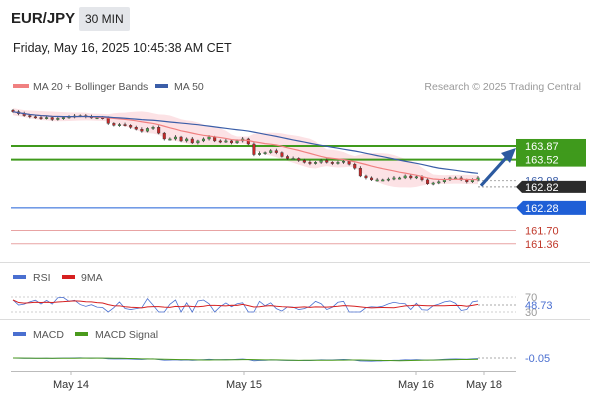 The width and height of the screenshot is (590, 400). What do you see at coordinates (19, 334) in the screenshot?
I see `macd-legend-swatch` at bounding box center [19, 334].